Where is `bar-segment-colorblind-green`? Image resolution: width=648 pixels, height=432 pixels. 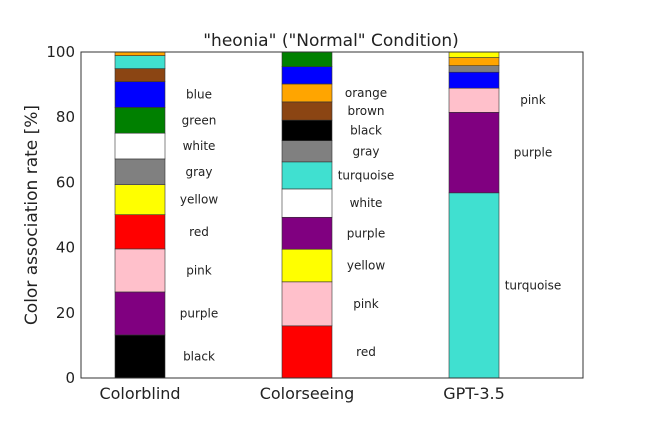 bar-segment-colorblind-green is located at coordinates (140, 120).